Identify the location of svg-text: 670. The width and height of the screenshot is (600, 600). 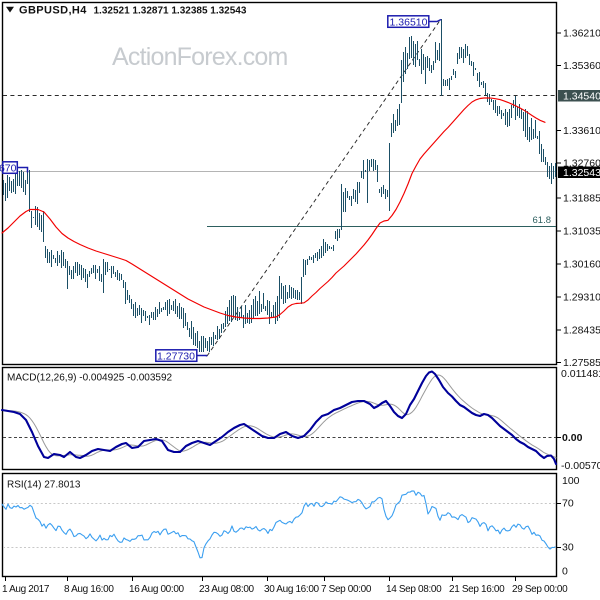
(8, 168).